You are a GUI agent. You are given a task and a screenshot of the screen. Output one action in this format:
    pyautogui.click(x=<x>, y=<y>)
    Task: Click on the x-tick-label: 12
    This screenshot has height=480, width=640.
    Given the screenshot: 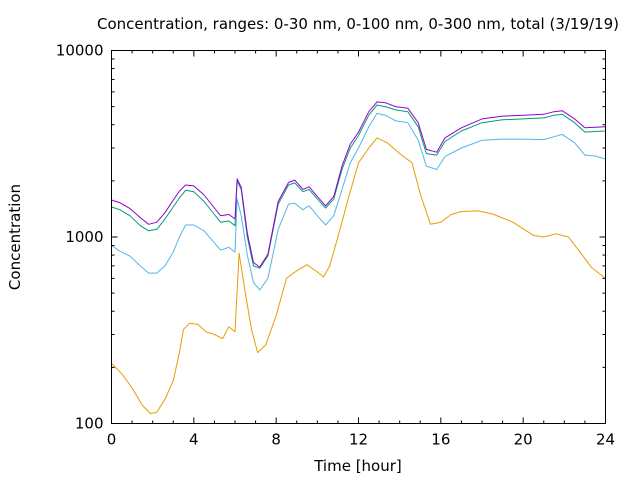 What is the action you would take?
    pyautogui.click(x=358, y=440)
    